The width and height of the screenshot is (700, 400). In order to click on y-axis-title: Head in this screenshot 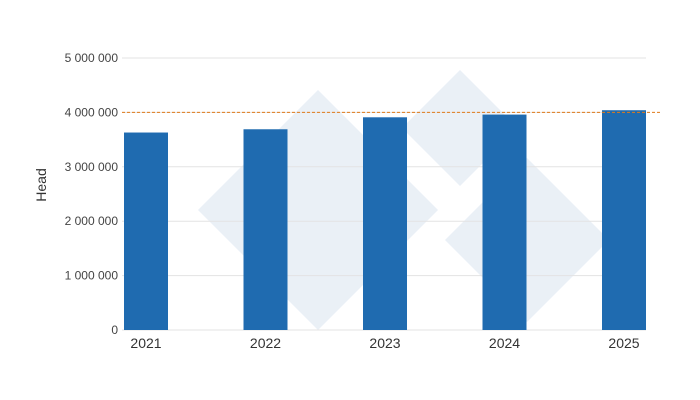, I will do `click(41, 184)`.